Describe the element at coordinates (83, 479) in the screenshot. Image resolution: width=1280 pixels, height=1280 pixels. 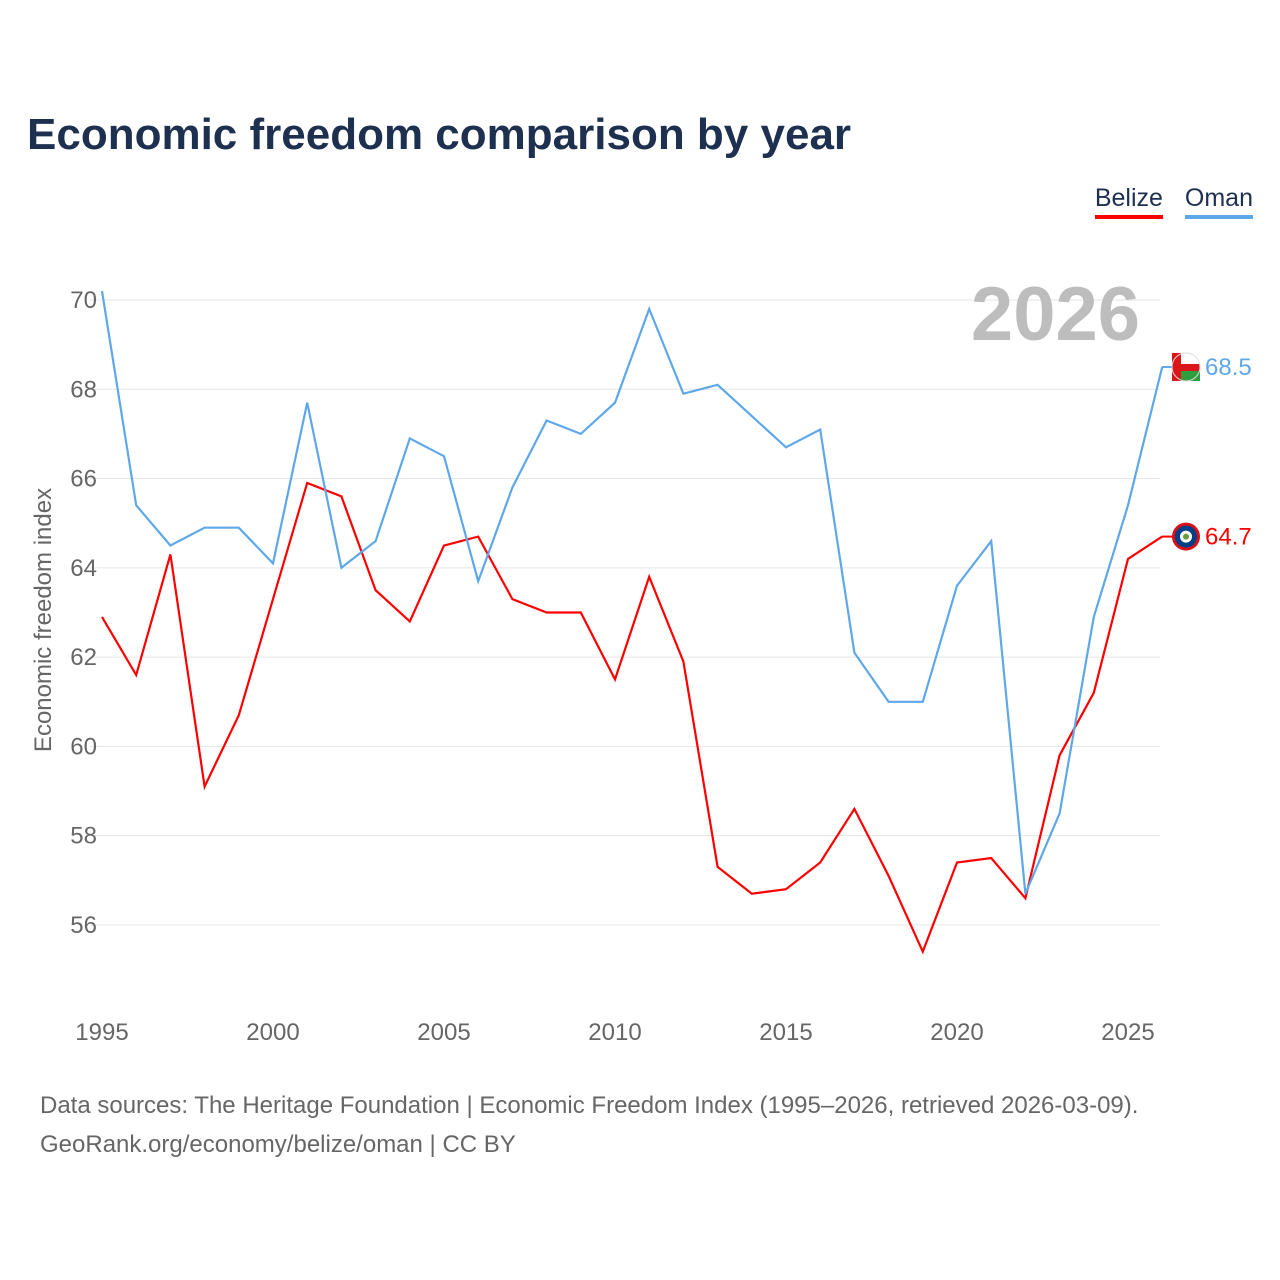
I see `y-tick-label: 66` at that location.